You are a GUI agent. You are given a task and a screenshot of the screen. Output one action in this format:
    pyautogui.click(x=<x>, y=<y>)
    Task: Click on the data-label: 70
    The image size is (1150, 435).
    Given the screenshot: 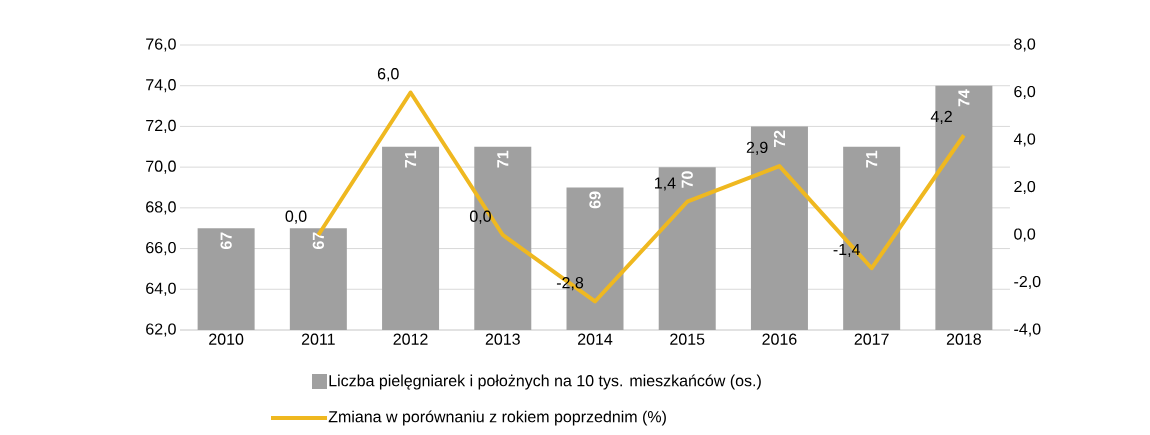 What is the action you would take?
    pyautogui.click(x=687, y=179)
    